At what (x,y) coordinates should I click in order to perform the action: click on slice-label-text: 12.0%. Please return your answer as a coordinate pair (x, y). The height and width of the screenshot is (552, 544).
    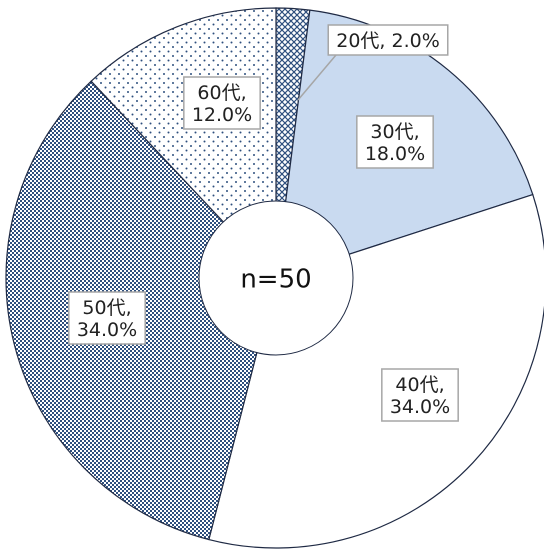
    Looking at the image, I should click on (222, 115).